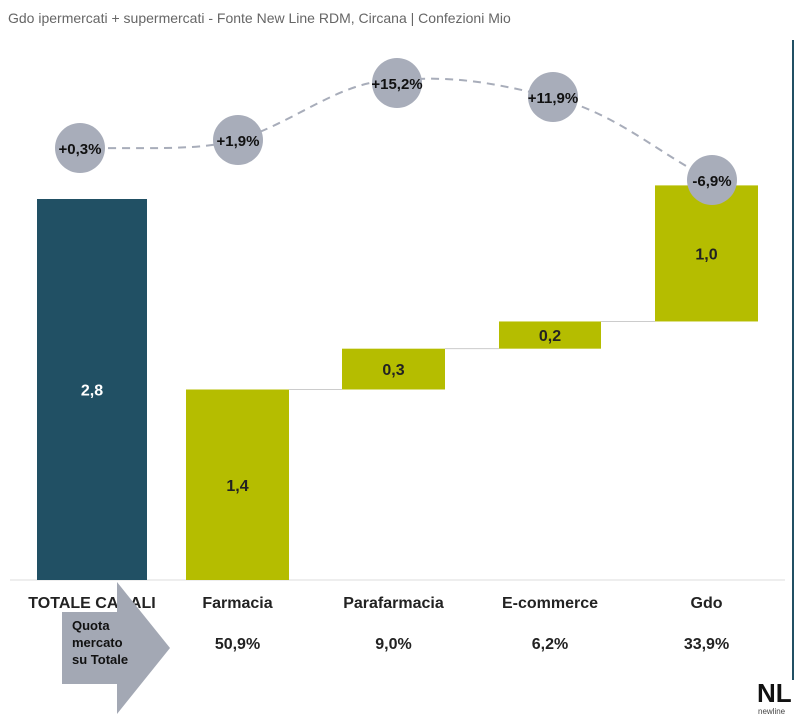 This screenshot has height=719, width=795. I want to click on category-label-3: E-commerce, so click(550, 603).